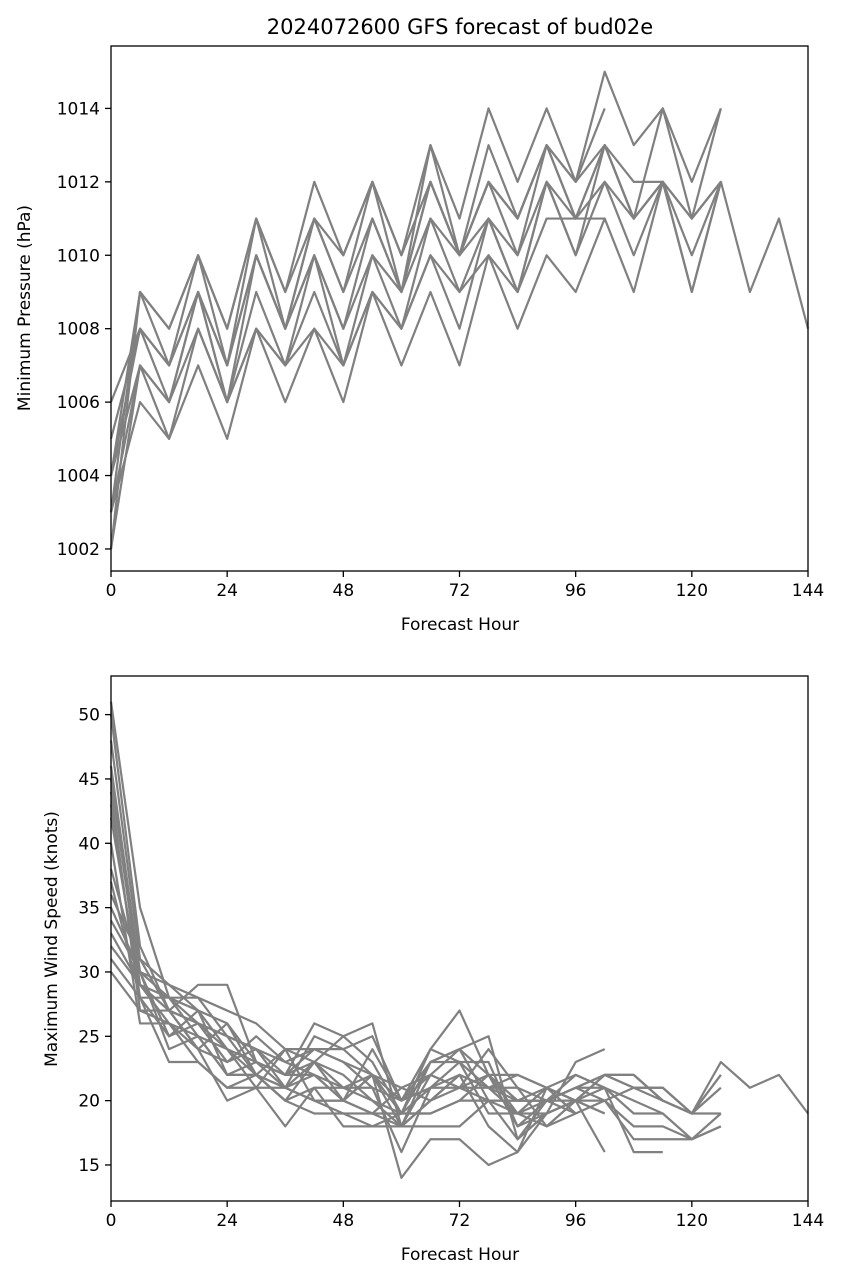 The image size is (843, 1279). I want to click on wind-y-tick-label: 45, so click(89, 780).